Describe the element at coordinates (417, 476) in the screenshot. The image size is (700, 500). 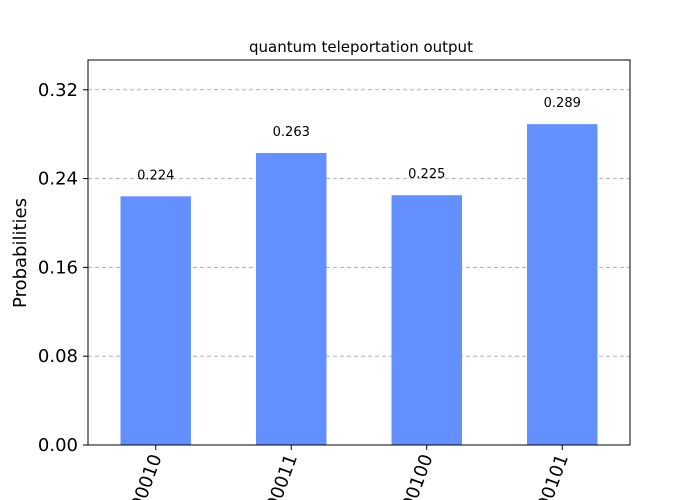
I see `x-tick-label: 00100` at that location.